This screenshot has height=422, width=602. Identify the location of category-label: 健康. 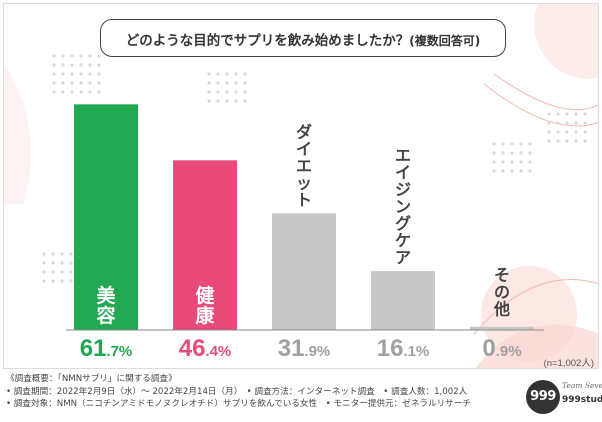
(205, 305).